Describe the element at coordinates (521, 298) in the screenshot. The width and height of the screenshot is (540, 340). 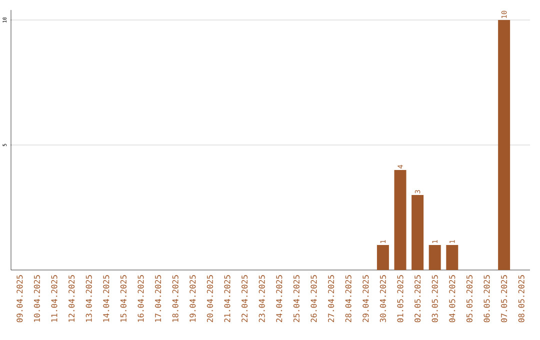
I see `x-tick-label: 08.05.2025` at that location.